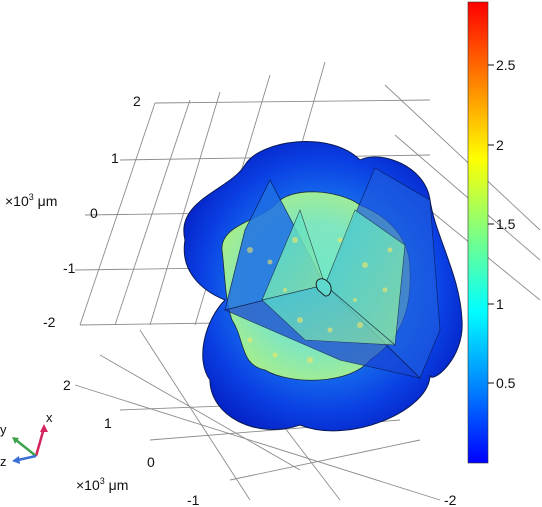 This screenshot has width=542, height=507. I want to click on tick-depth-0: 0, so click(151, 462).